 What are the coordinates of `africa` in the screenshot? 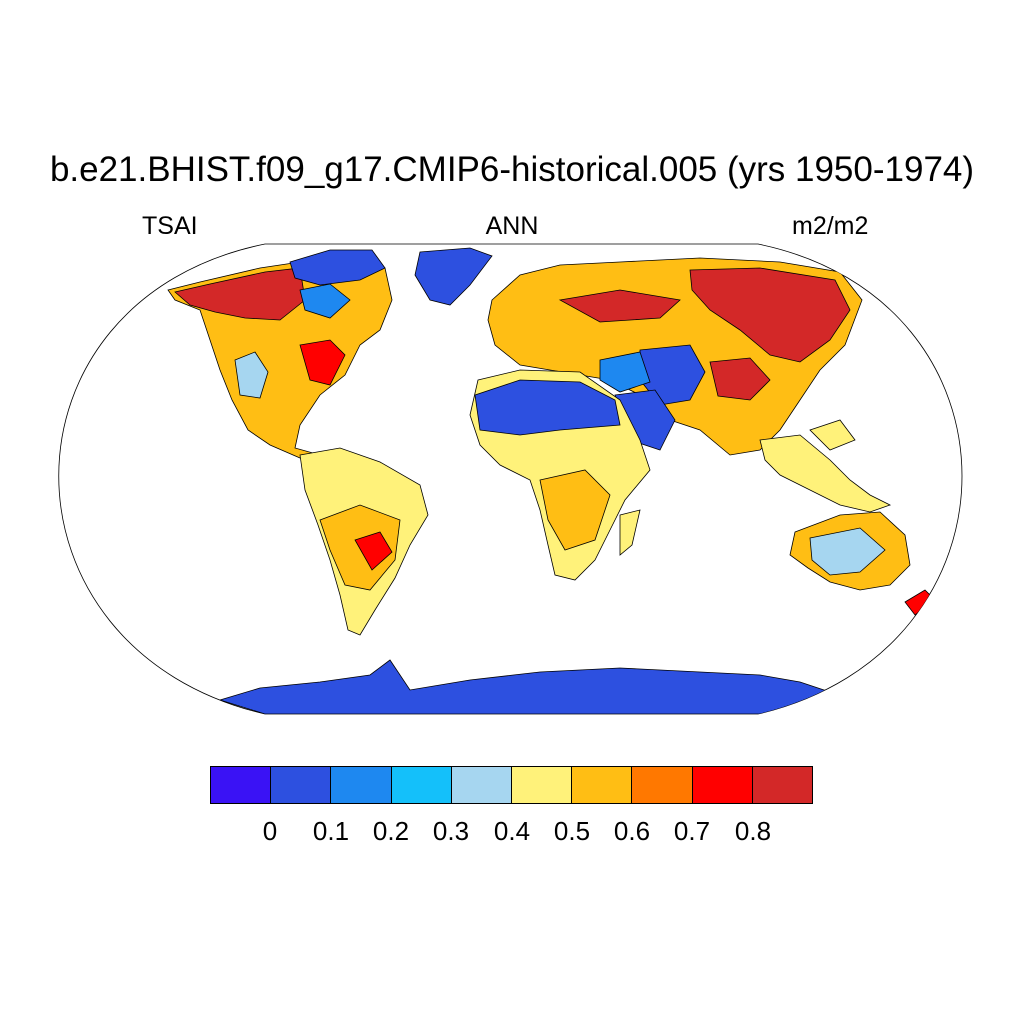 It's located at (560, 475).